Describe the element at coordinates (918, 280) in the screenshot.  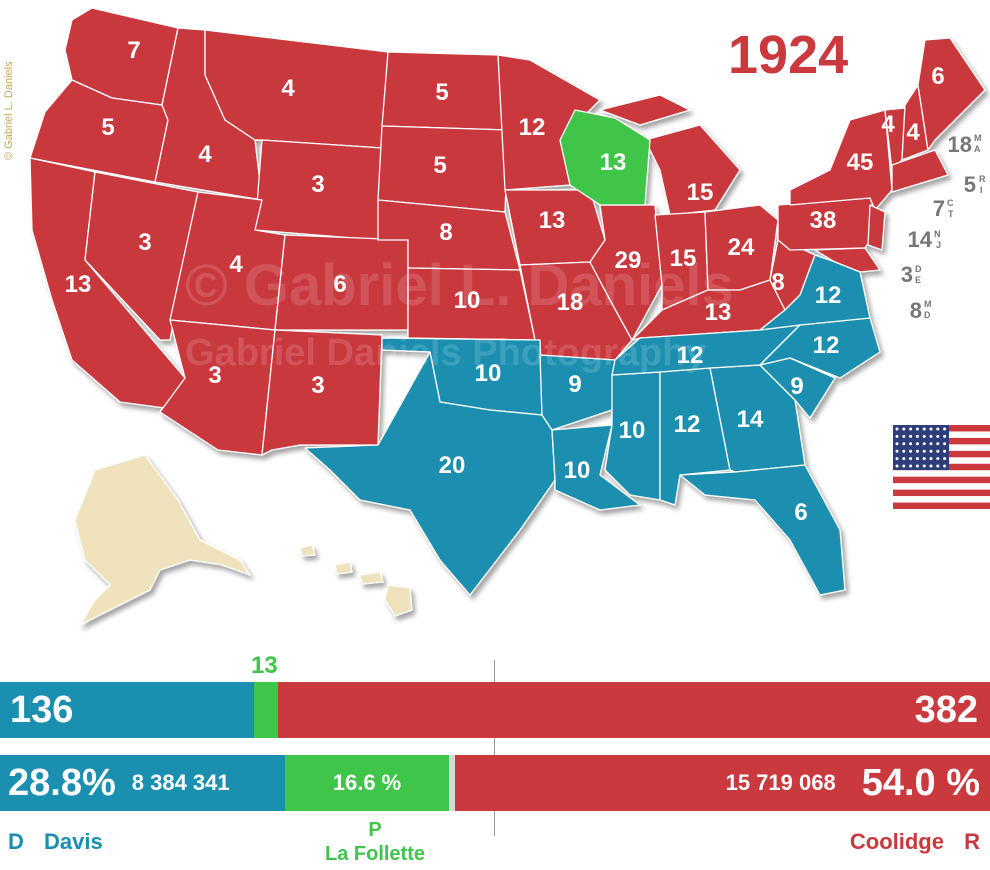
I see `svg-text: E` at that location.